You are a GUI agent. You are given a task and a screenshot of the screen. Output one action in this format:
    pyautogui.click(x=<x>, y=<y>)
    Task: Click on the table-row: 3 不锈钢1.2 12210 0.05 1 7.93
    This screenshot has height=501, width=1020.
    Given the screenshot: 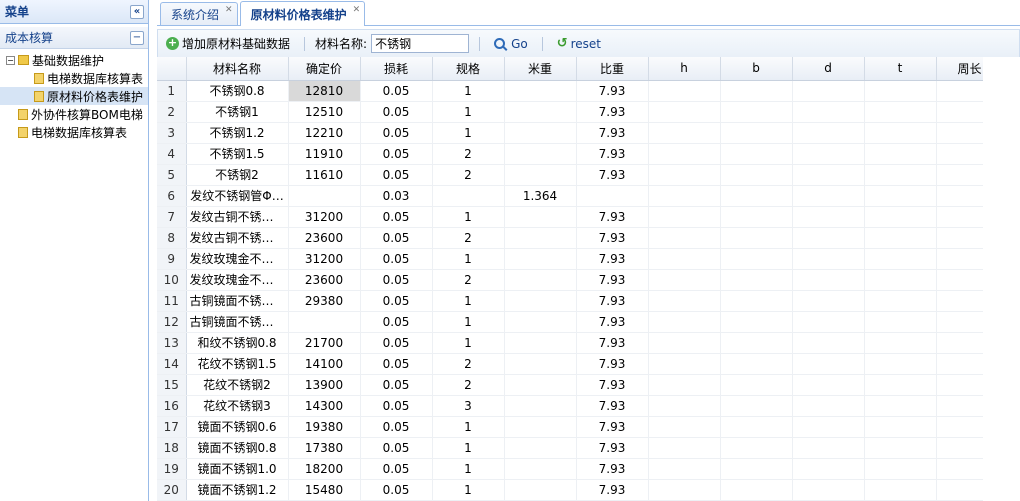 What is the action you would take?
    pyautogui.click(x=580, y=133)
    